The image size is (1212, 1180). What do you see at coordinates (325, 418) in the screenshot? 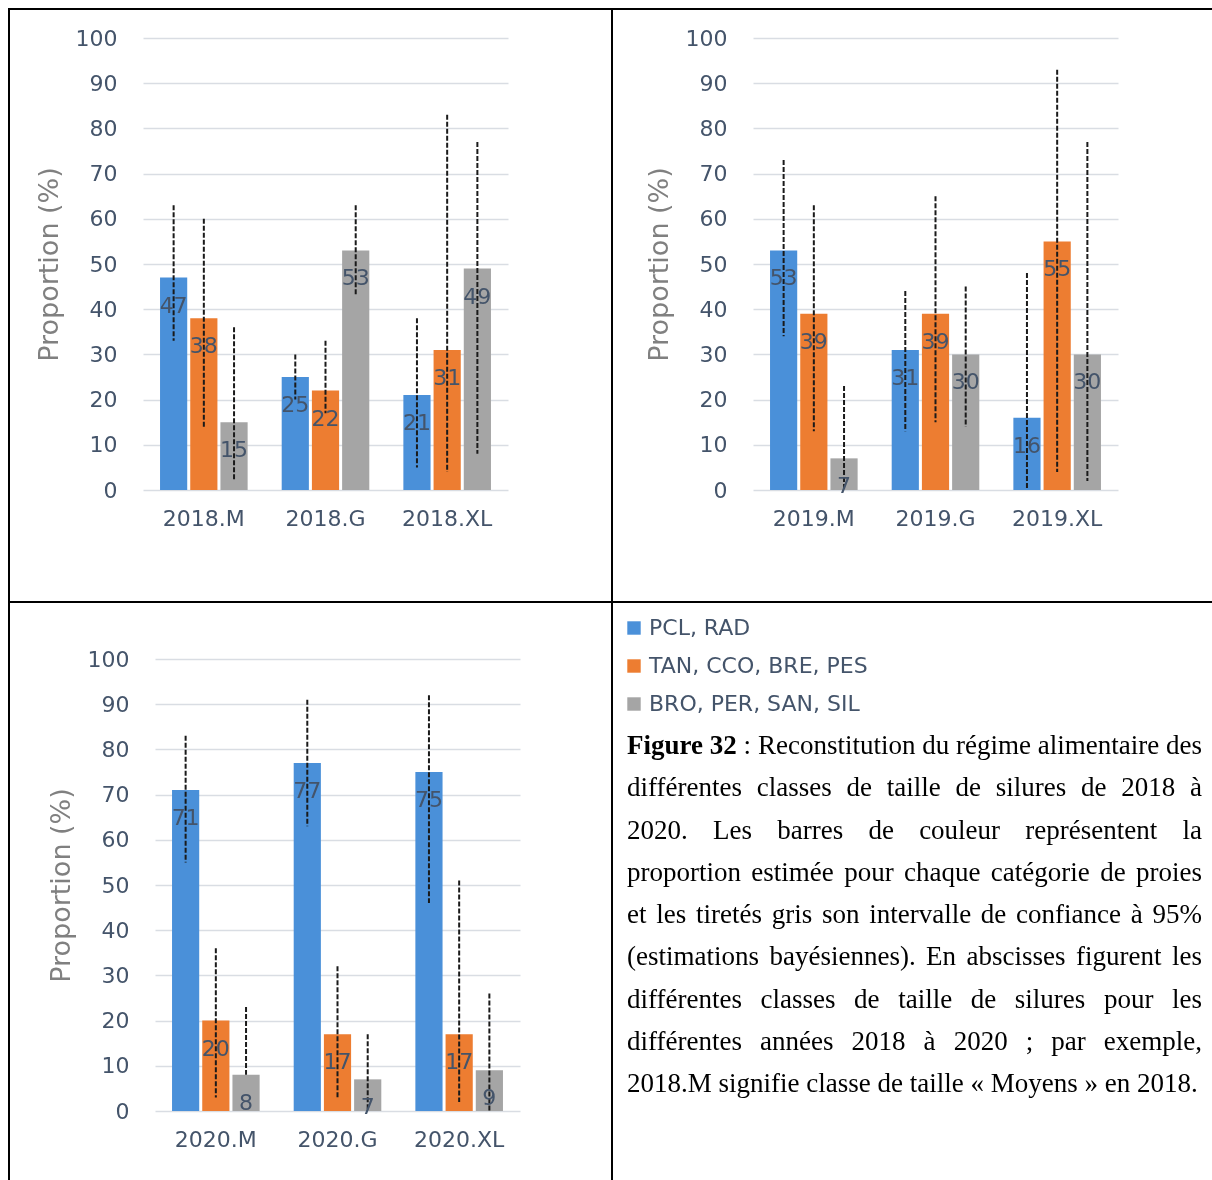
I see `data-label: 22` at bounding box center [325, 418].